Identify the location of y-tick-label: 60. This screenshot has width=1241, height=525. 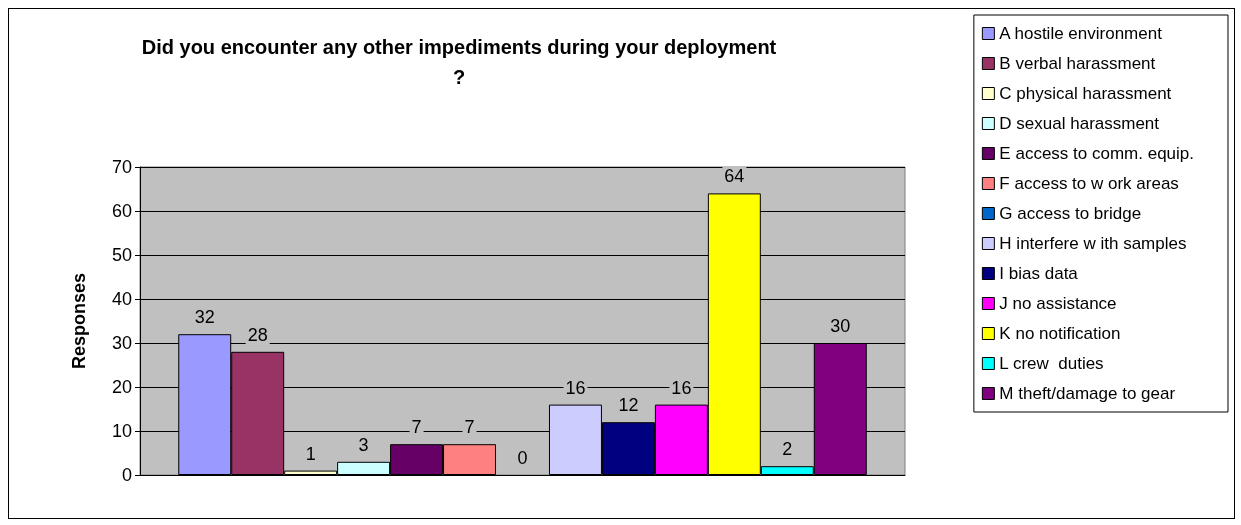
(121, 211).